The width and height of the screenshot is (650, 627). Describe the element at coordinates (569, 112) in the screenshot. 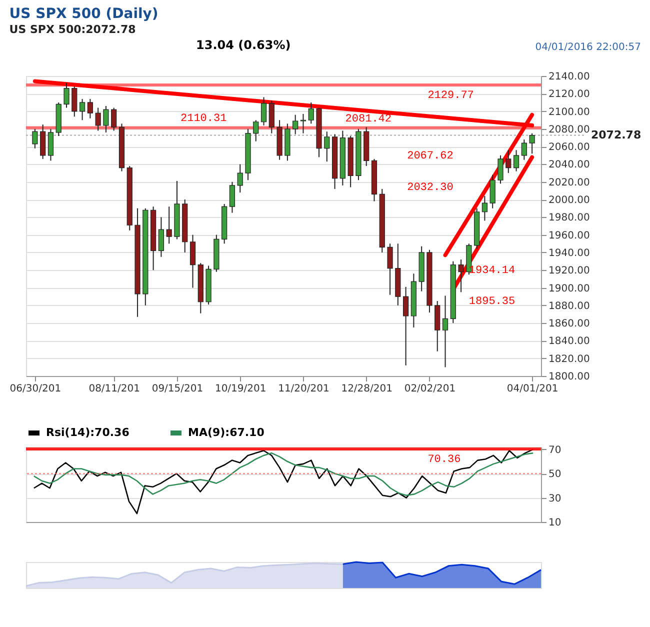

I see `y-tick-label: 2100.00` at that location.